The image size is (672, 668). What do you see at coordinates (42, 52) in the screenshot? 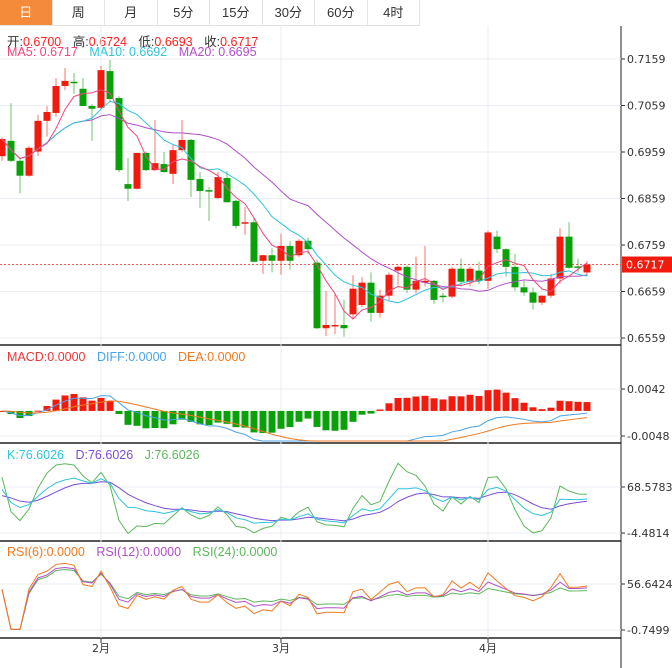
I see `ma5-value: MA5: 0.6717` at bounding box center [42, 52].